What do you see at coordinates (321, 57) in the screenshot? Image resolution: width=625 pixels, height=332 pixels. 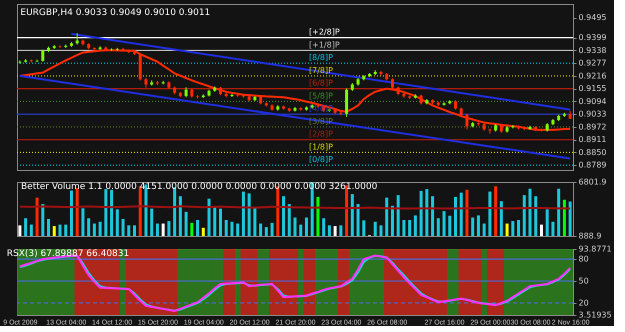 I see `ref-line-label: [8/8]P` at bounding box center [321, 57].